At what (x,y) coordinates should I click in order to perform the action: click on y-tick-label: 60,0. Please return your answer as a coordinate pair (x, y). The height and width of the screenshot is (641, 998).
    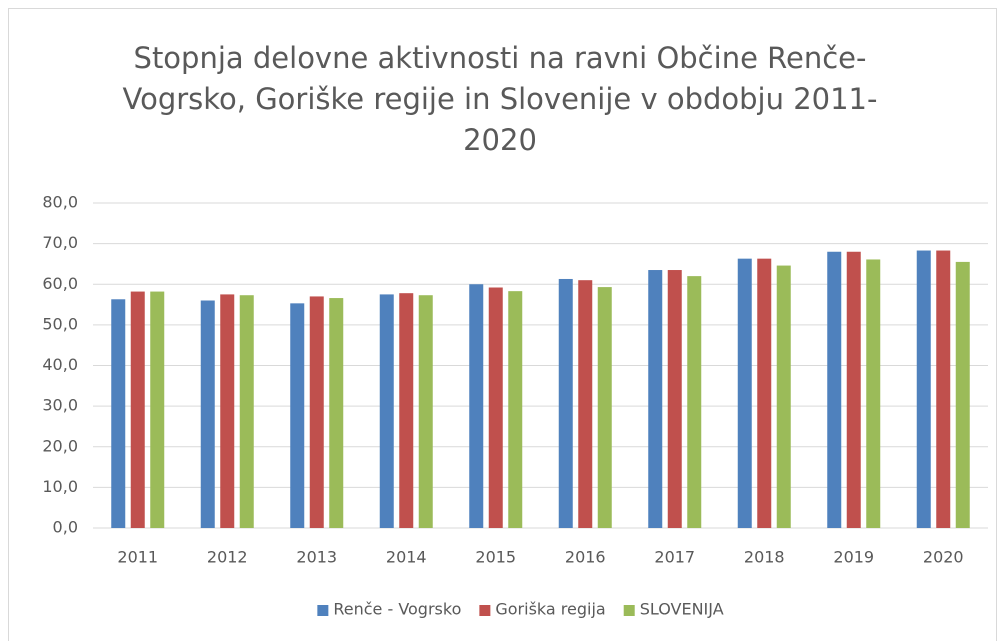
    Looking at the image, I should click on (60, 283).